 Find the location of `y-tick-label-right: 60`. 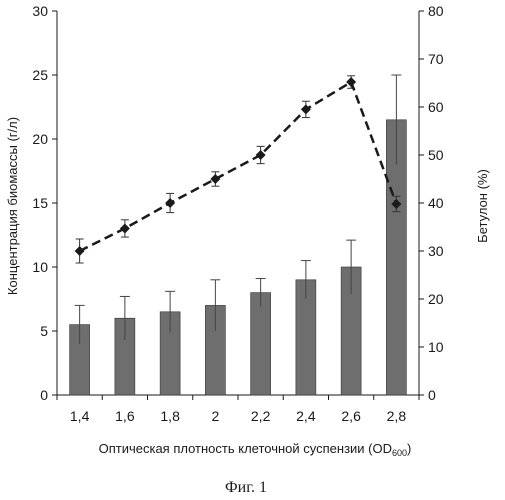

y-tick-label-right: 60 is located at coordinates (436, 107).